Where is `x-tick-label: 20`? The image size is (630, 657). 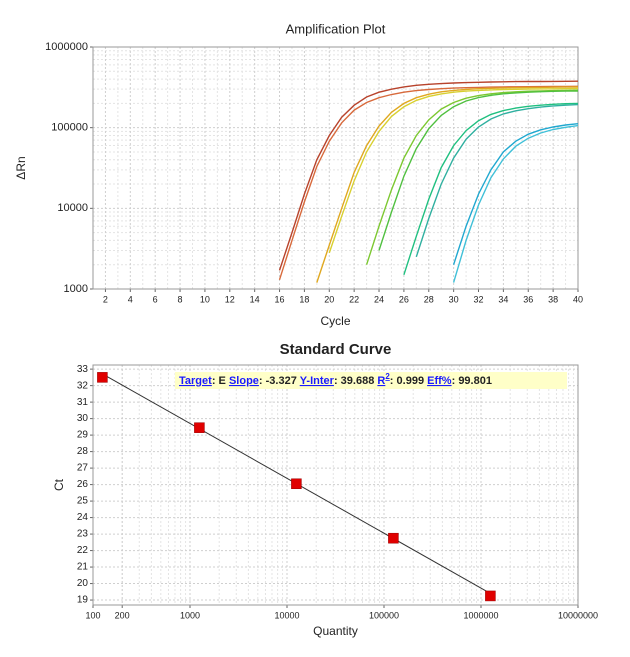
x-tick-label: 20 is located at coordinates (329, 299).